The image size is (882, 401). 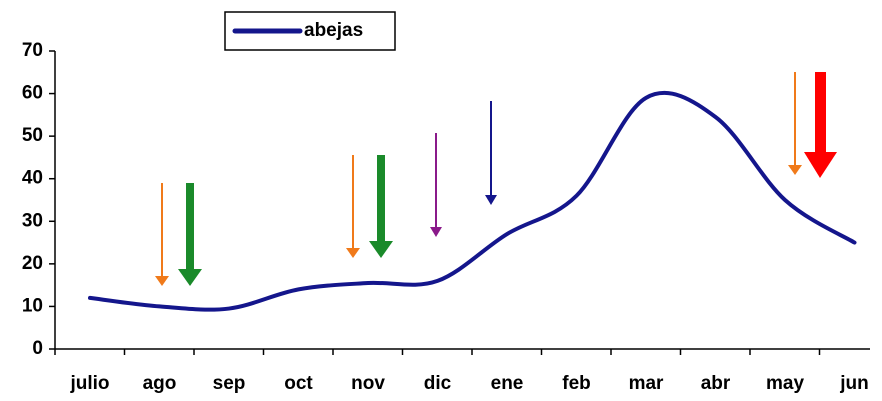 What do you see at coordinates (646, 383) in the screenshot?
I see `x-tick-label: mar` at bounding box center [646, 383].